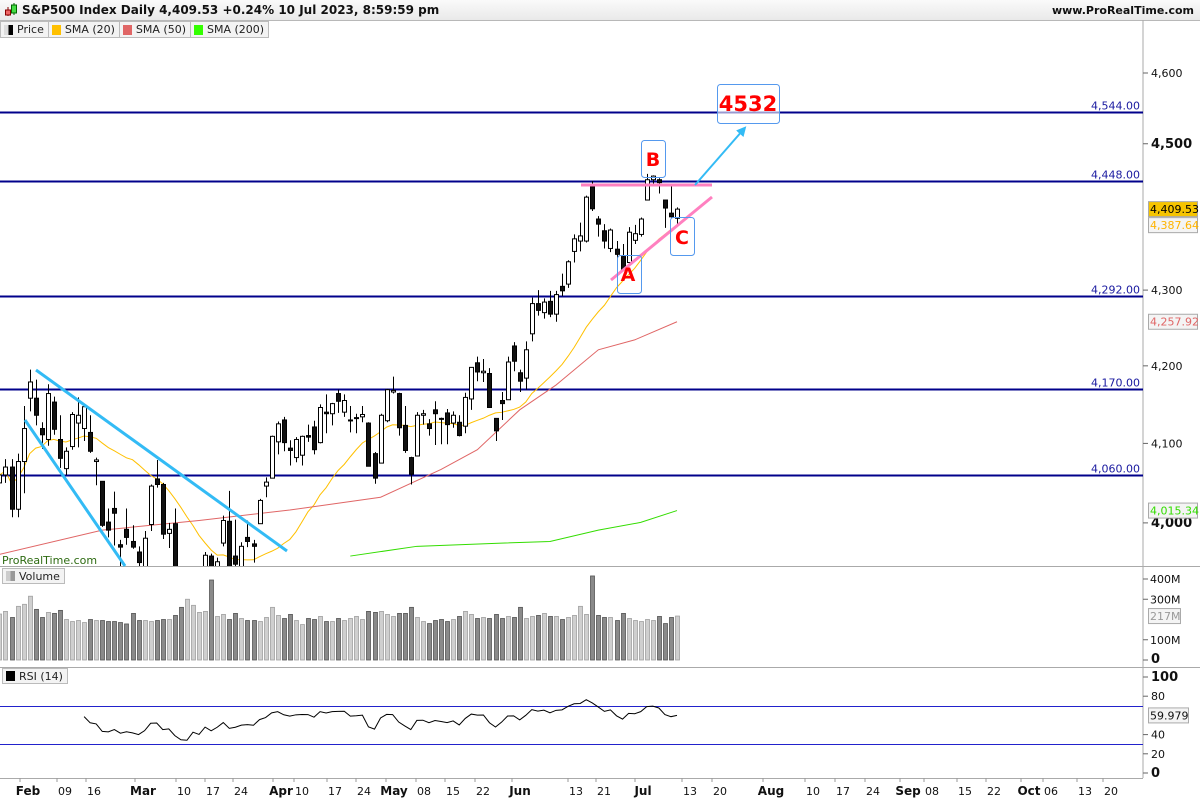 The height and width of the screenshot is (800, 1200). I want to click on site-link: www.ProRealTime.com, so click(1122, 10).